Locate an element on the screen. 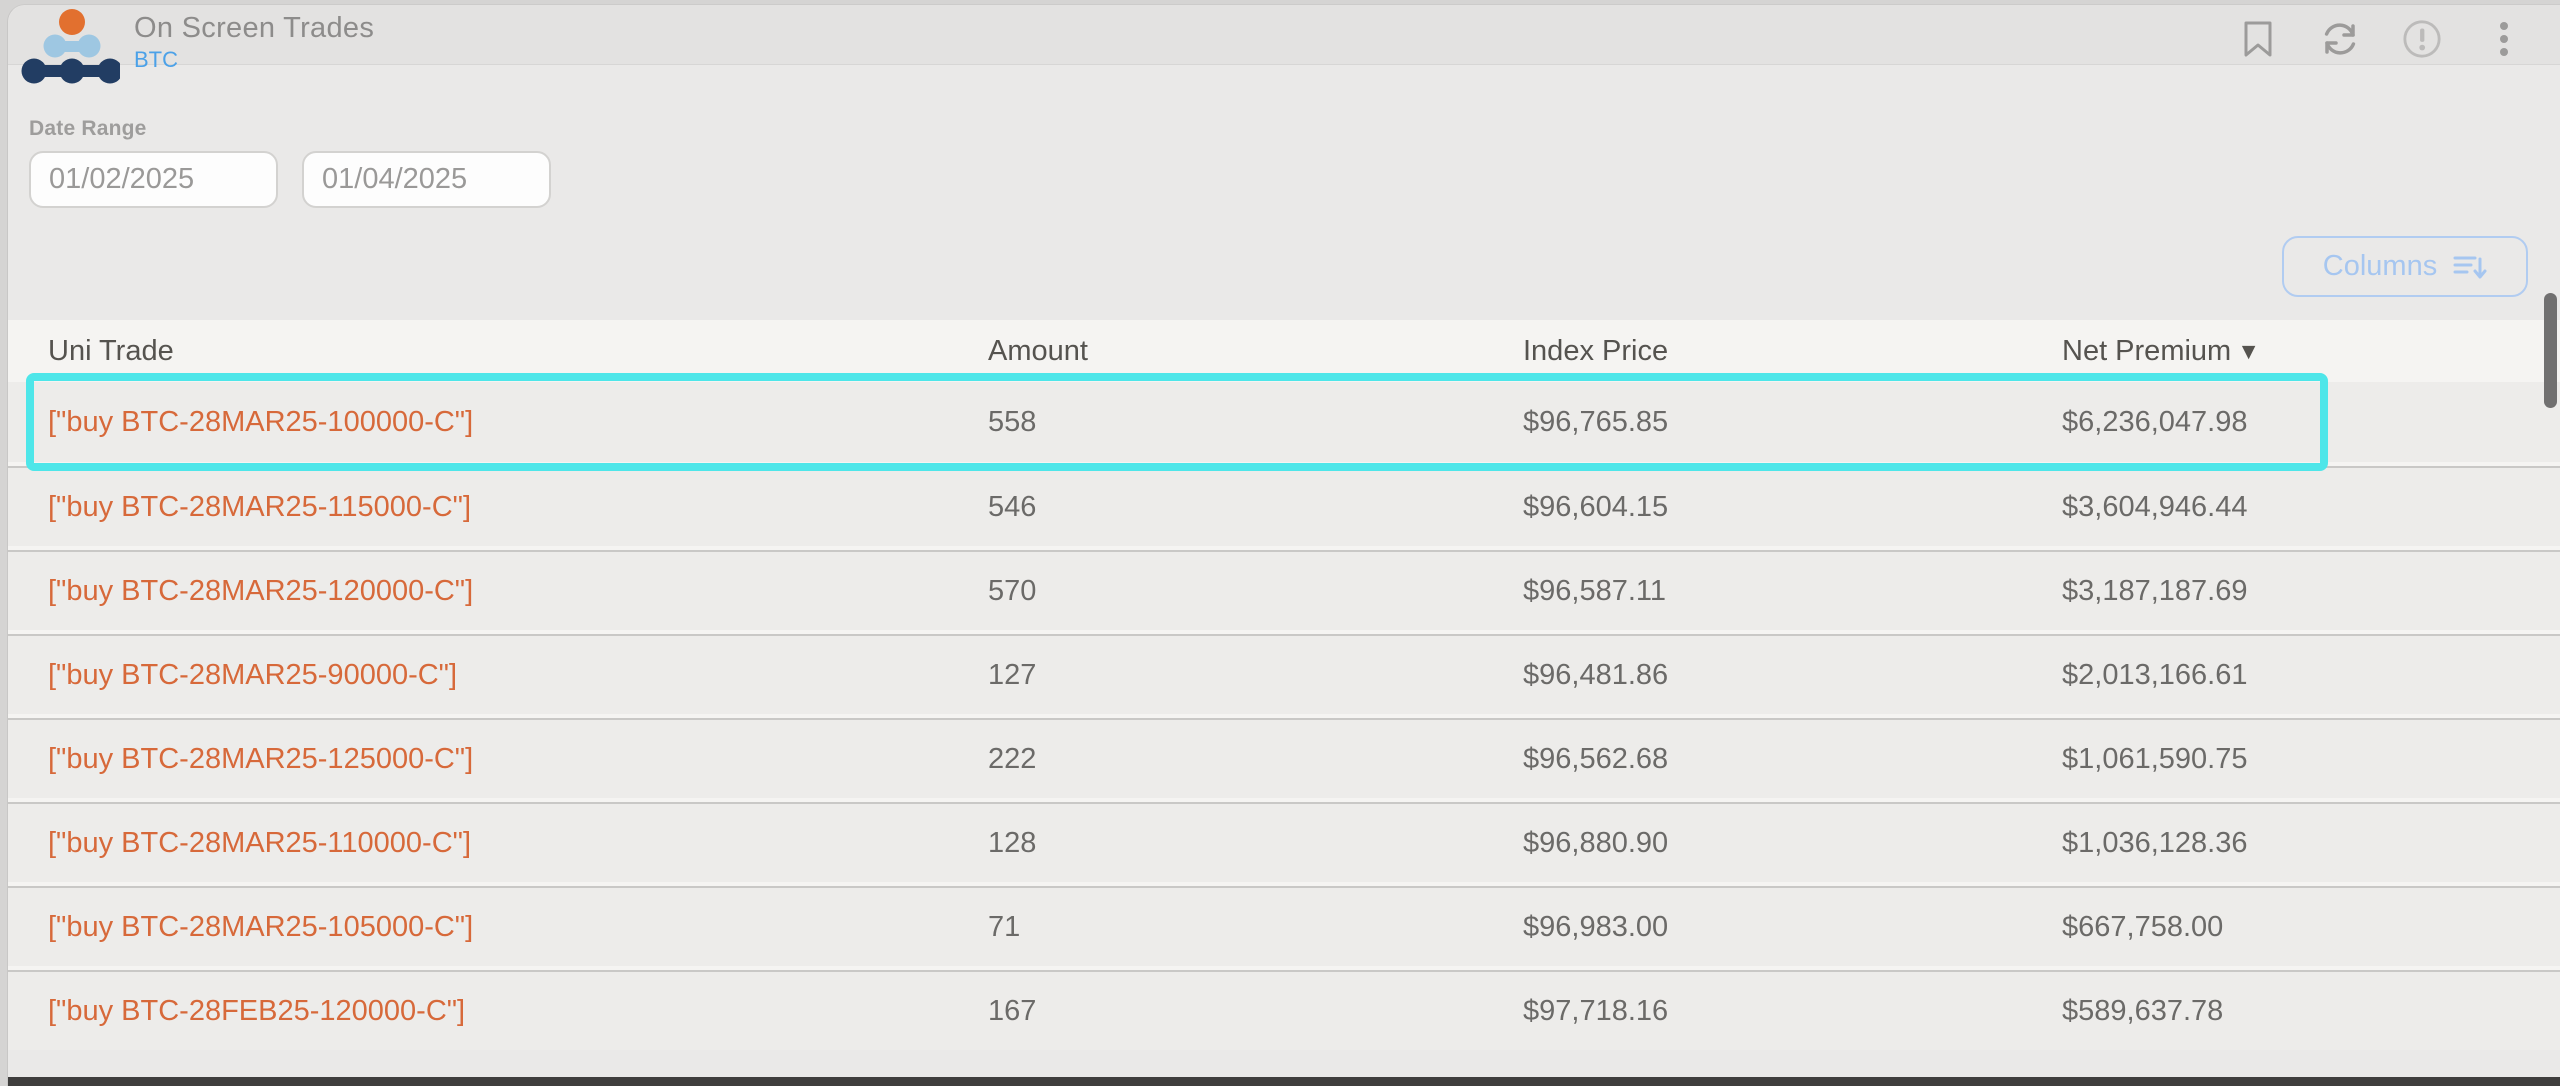 The height and width of the screenshot is (1086, 2560). columns-button: Columns is located at coordinates (2405, 266).